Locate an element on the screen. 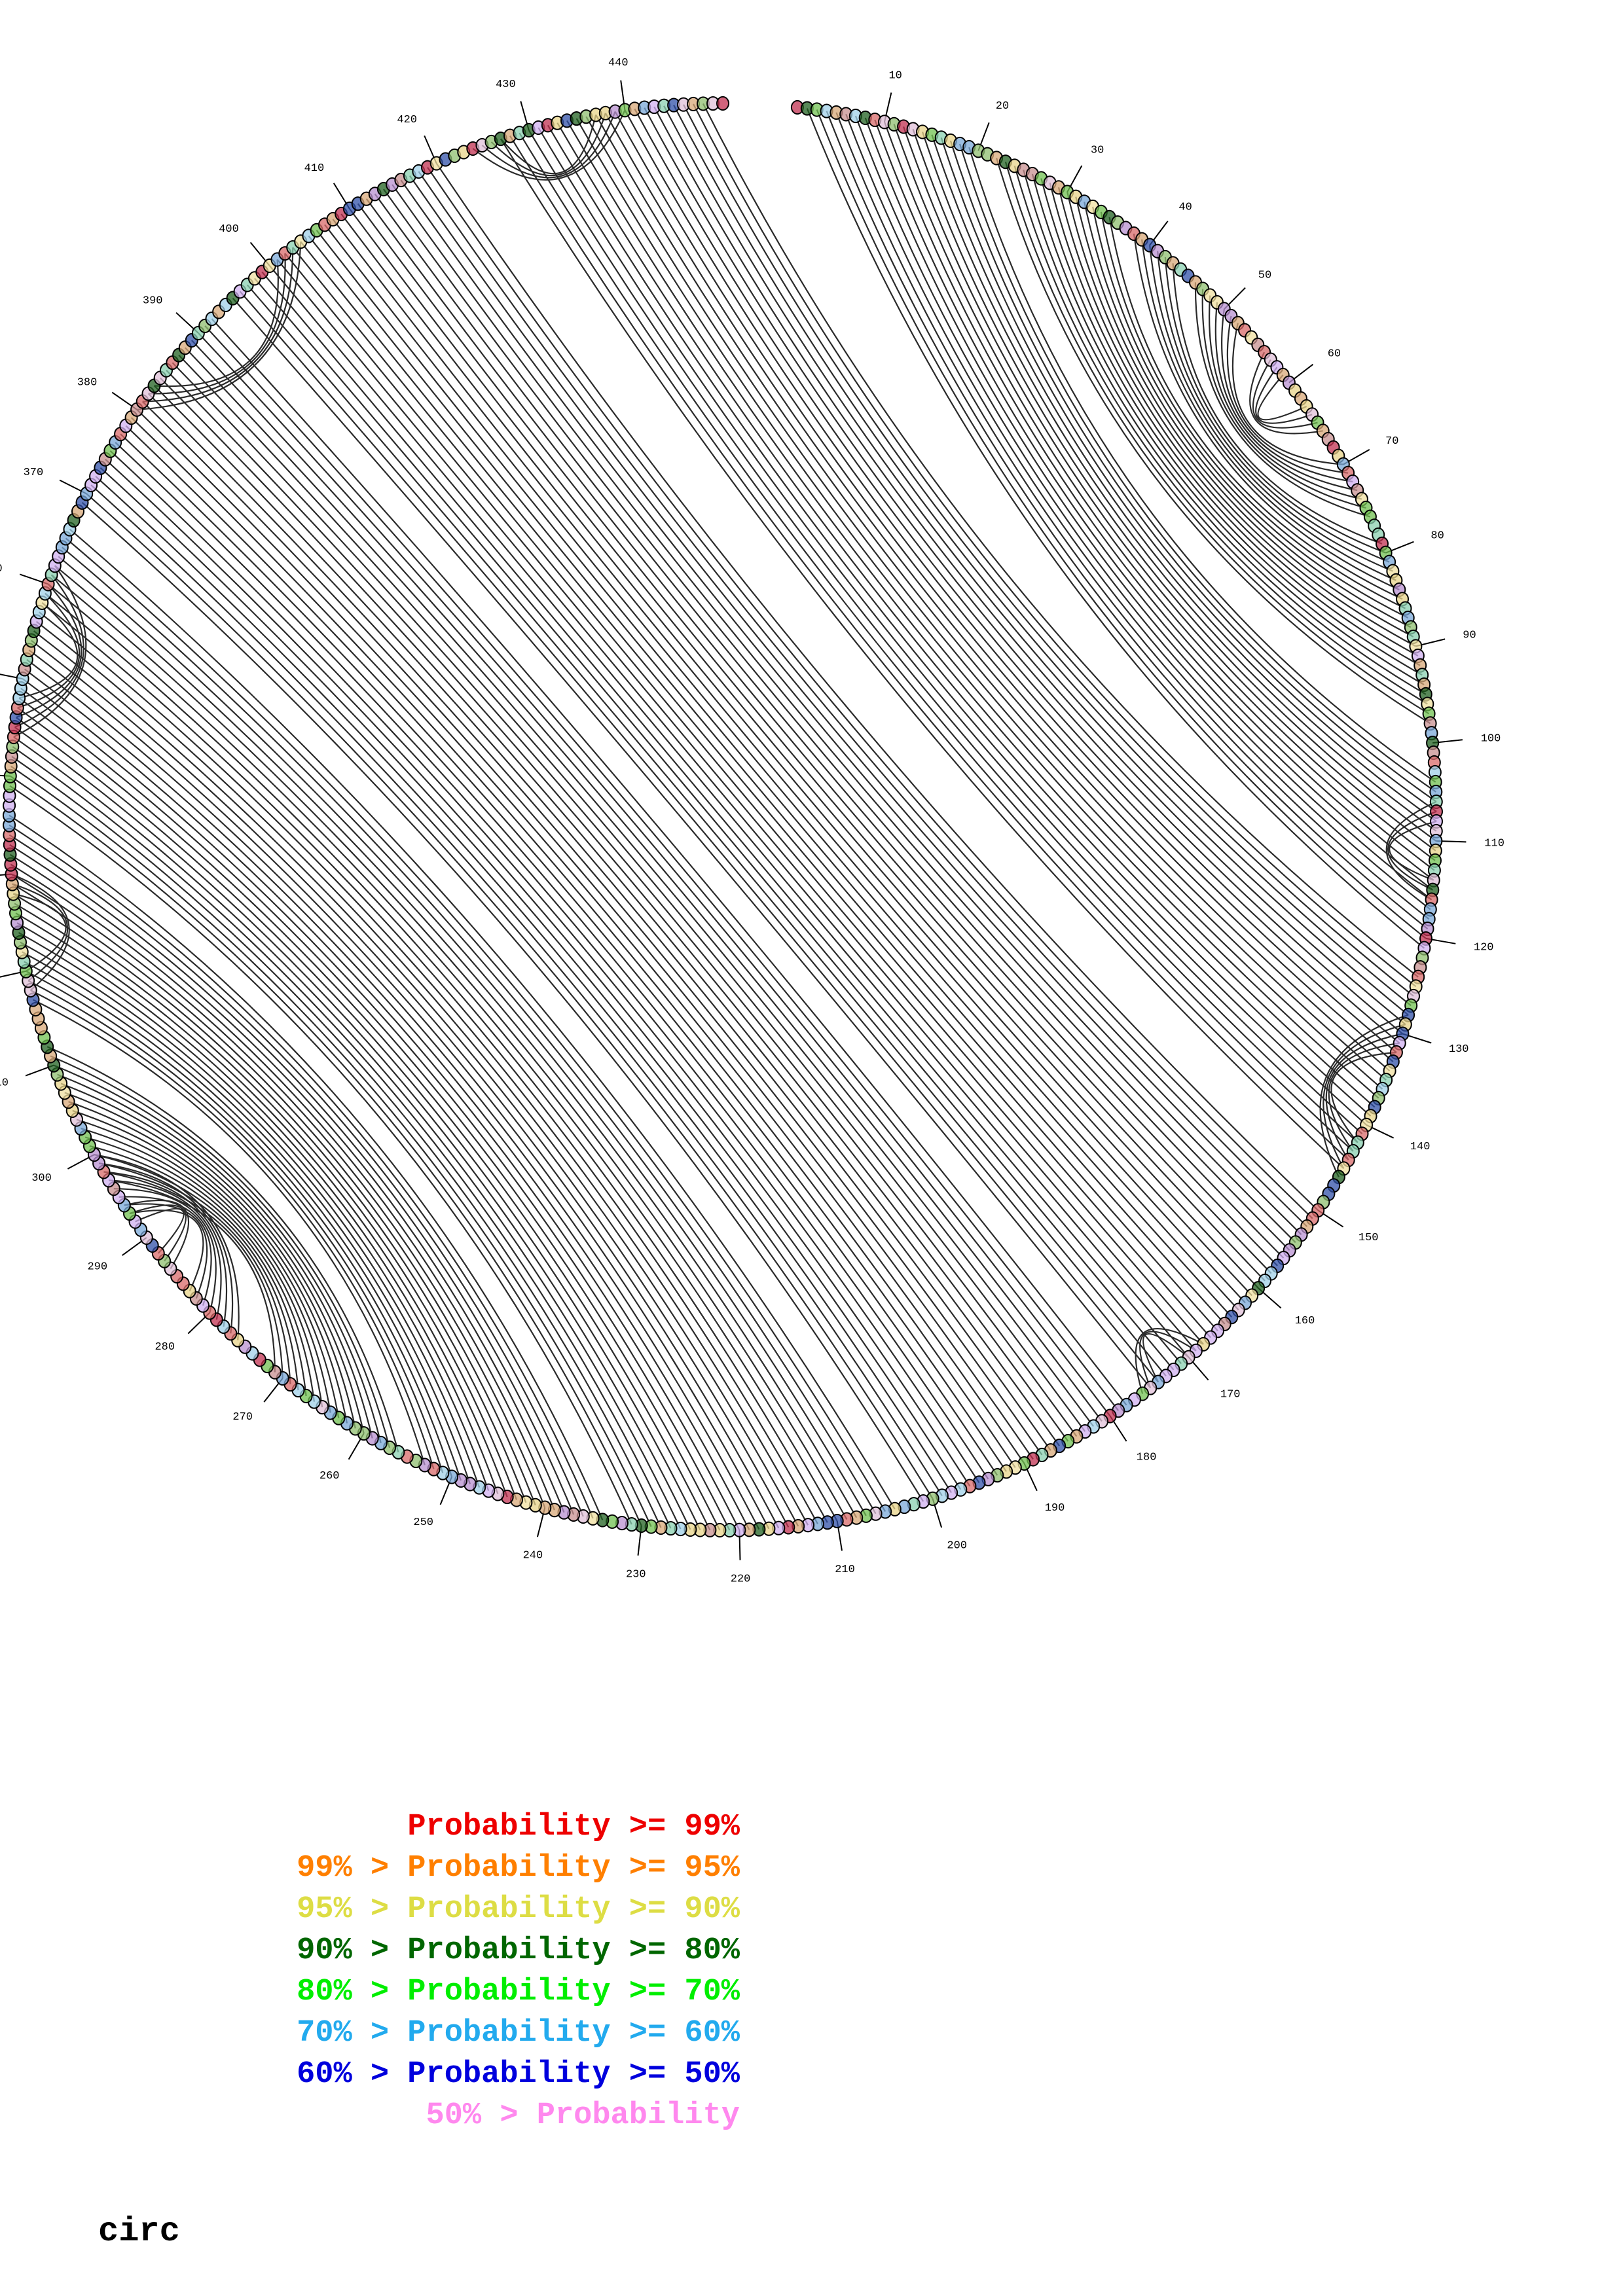 The height and width of the screenshot is (2296, 1623). svg-text: 280 is located at coordinates (165, 1347).